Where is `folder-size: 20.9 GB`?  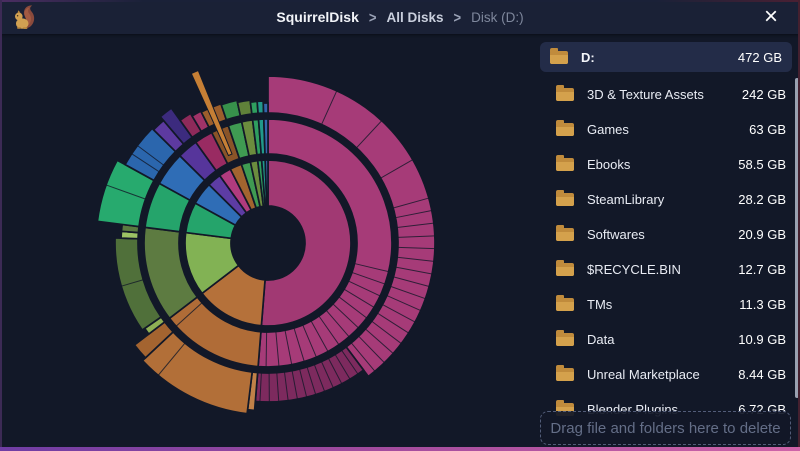
folder-size: 20.9 GB is located at coordinates (762, 234).